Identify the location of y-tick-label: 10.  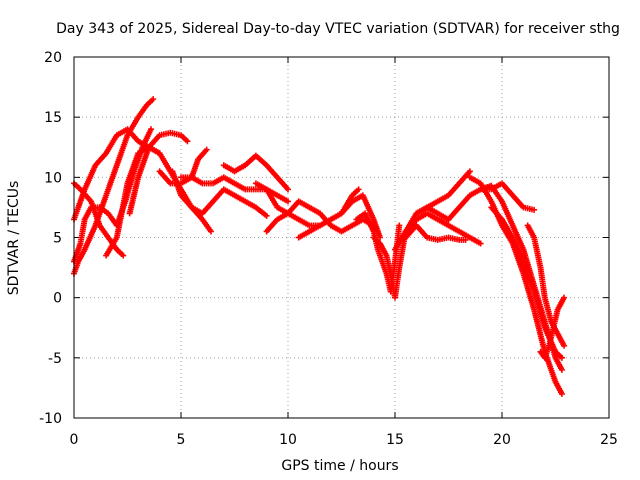
(53, 178).